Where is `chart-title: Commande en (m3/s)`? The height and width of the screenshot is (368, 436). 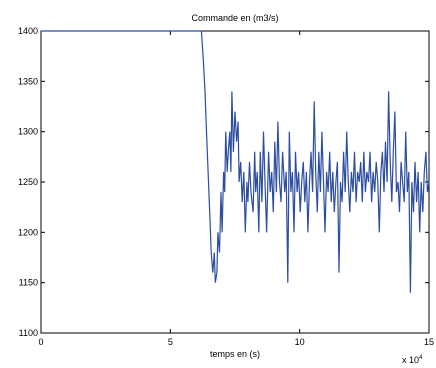 chart-title: Commande en (m3/s) is located at coordinates (234, 18).